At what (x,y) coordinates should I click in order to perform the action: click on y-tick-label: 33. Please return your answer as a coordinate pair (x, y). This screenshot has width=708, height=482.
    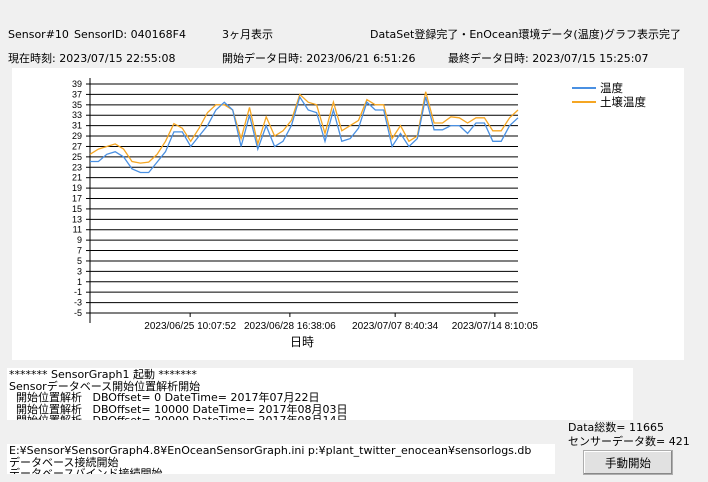
    Looking at the image, I should click on (77, 115).